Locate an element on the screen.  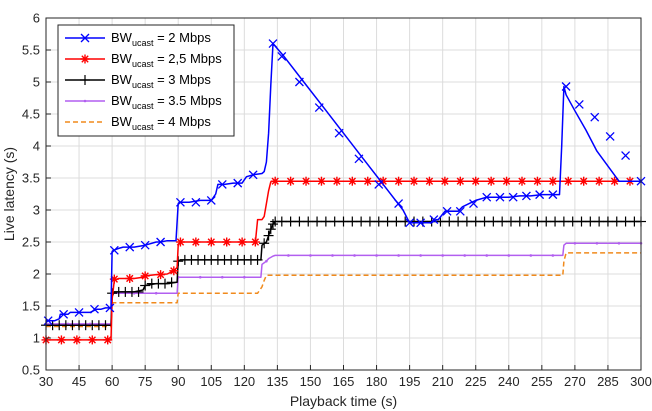
legend-label: BWucast = 4 Mbps is located at coordinates (161, 123).